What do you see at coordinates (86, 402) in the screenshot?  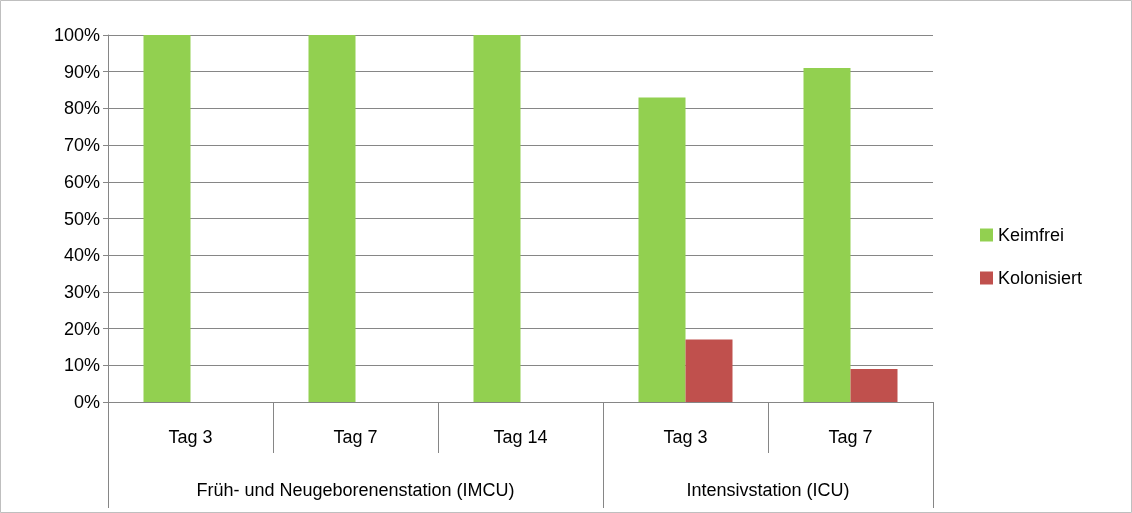 I see `y-tick-label: 0%` at bounding box center [86, 402].